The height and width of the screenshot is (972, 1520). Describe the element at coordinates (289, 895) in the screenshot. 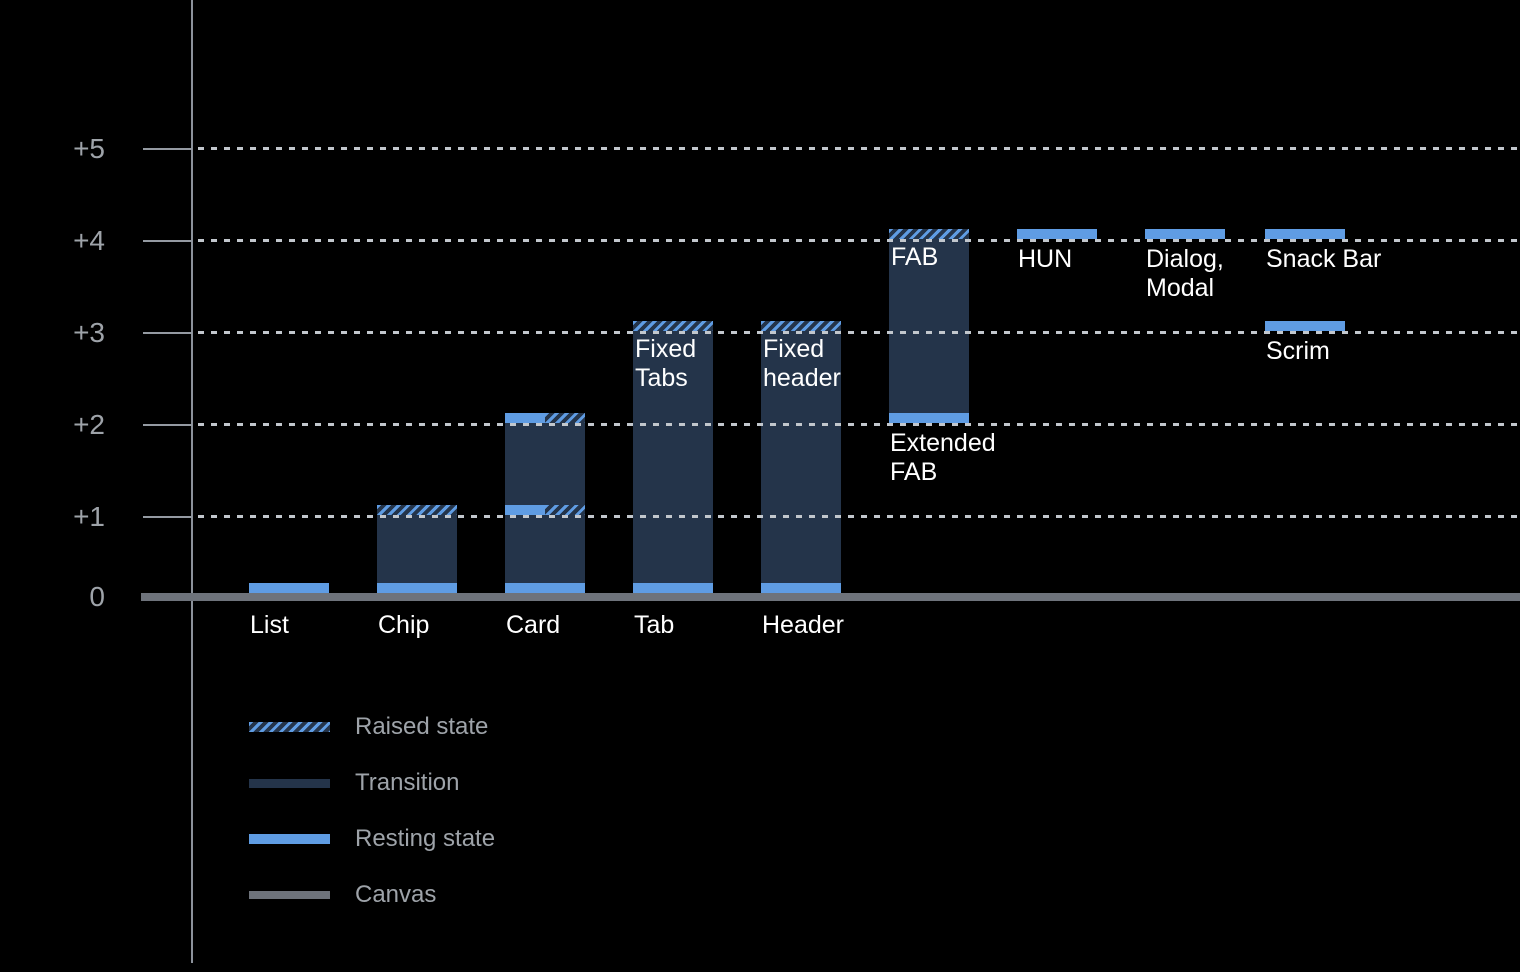

I see `legend-swatch-canvas` at that location.